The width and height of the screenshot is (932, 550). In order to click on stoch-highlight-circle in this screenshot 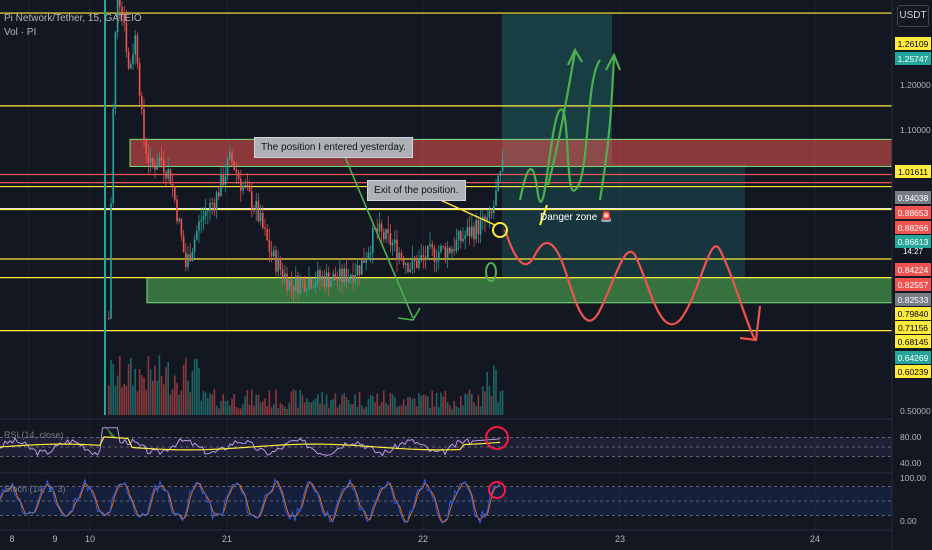, I will do `click(497, 490)`.